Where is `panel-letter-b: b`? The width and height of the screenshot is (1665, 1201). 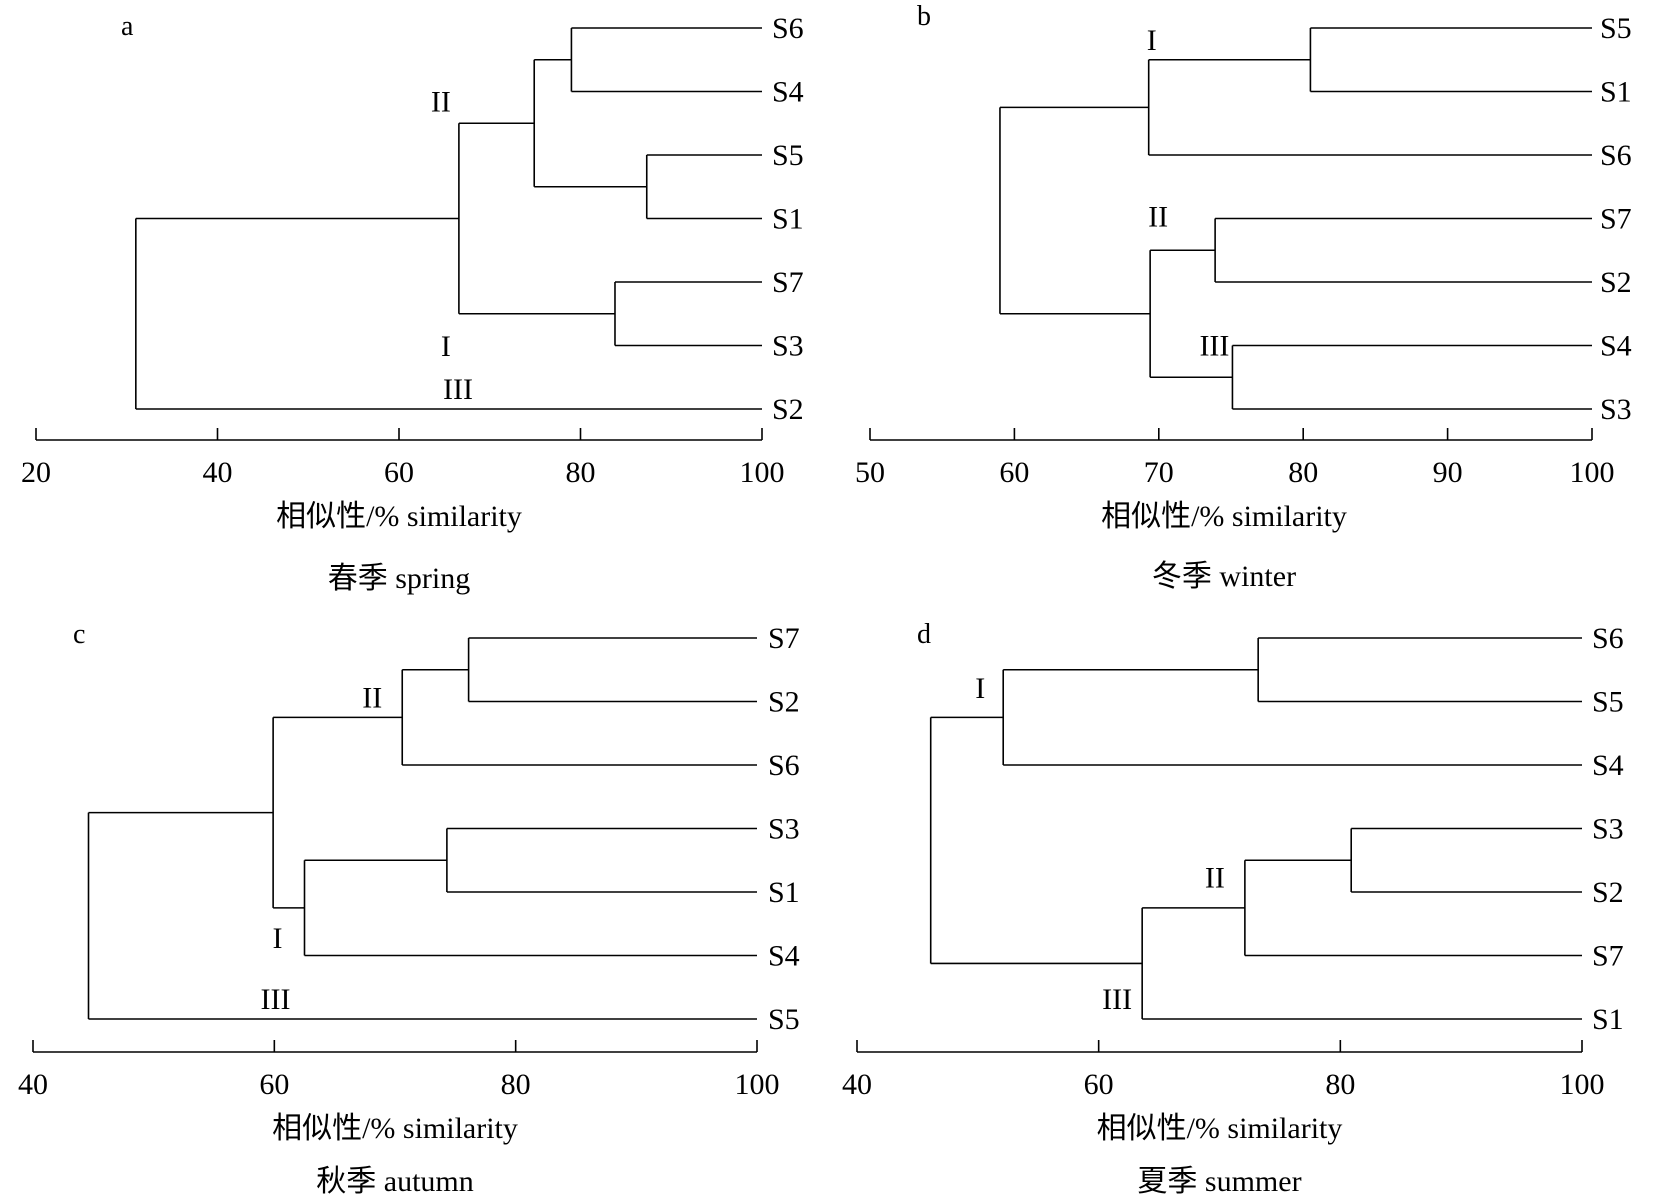 panel-letter-b: b is located at coordinates (924, 16).